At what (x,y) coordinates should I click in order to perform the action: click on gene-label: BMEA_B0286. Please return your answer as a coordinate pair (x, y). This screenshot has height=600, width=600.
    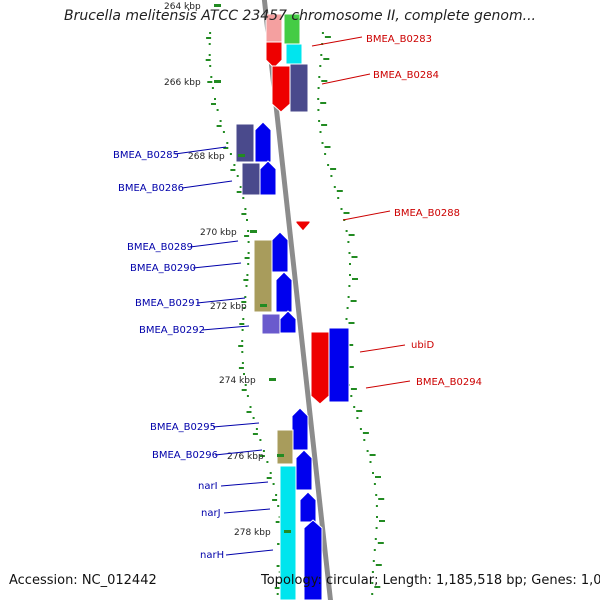
    Looking at the image, I should click on (151, 188).